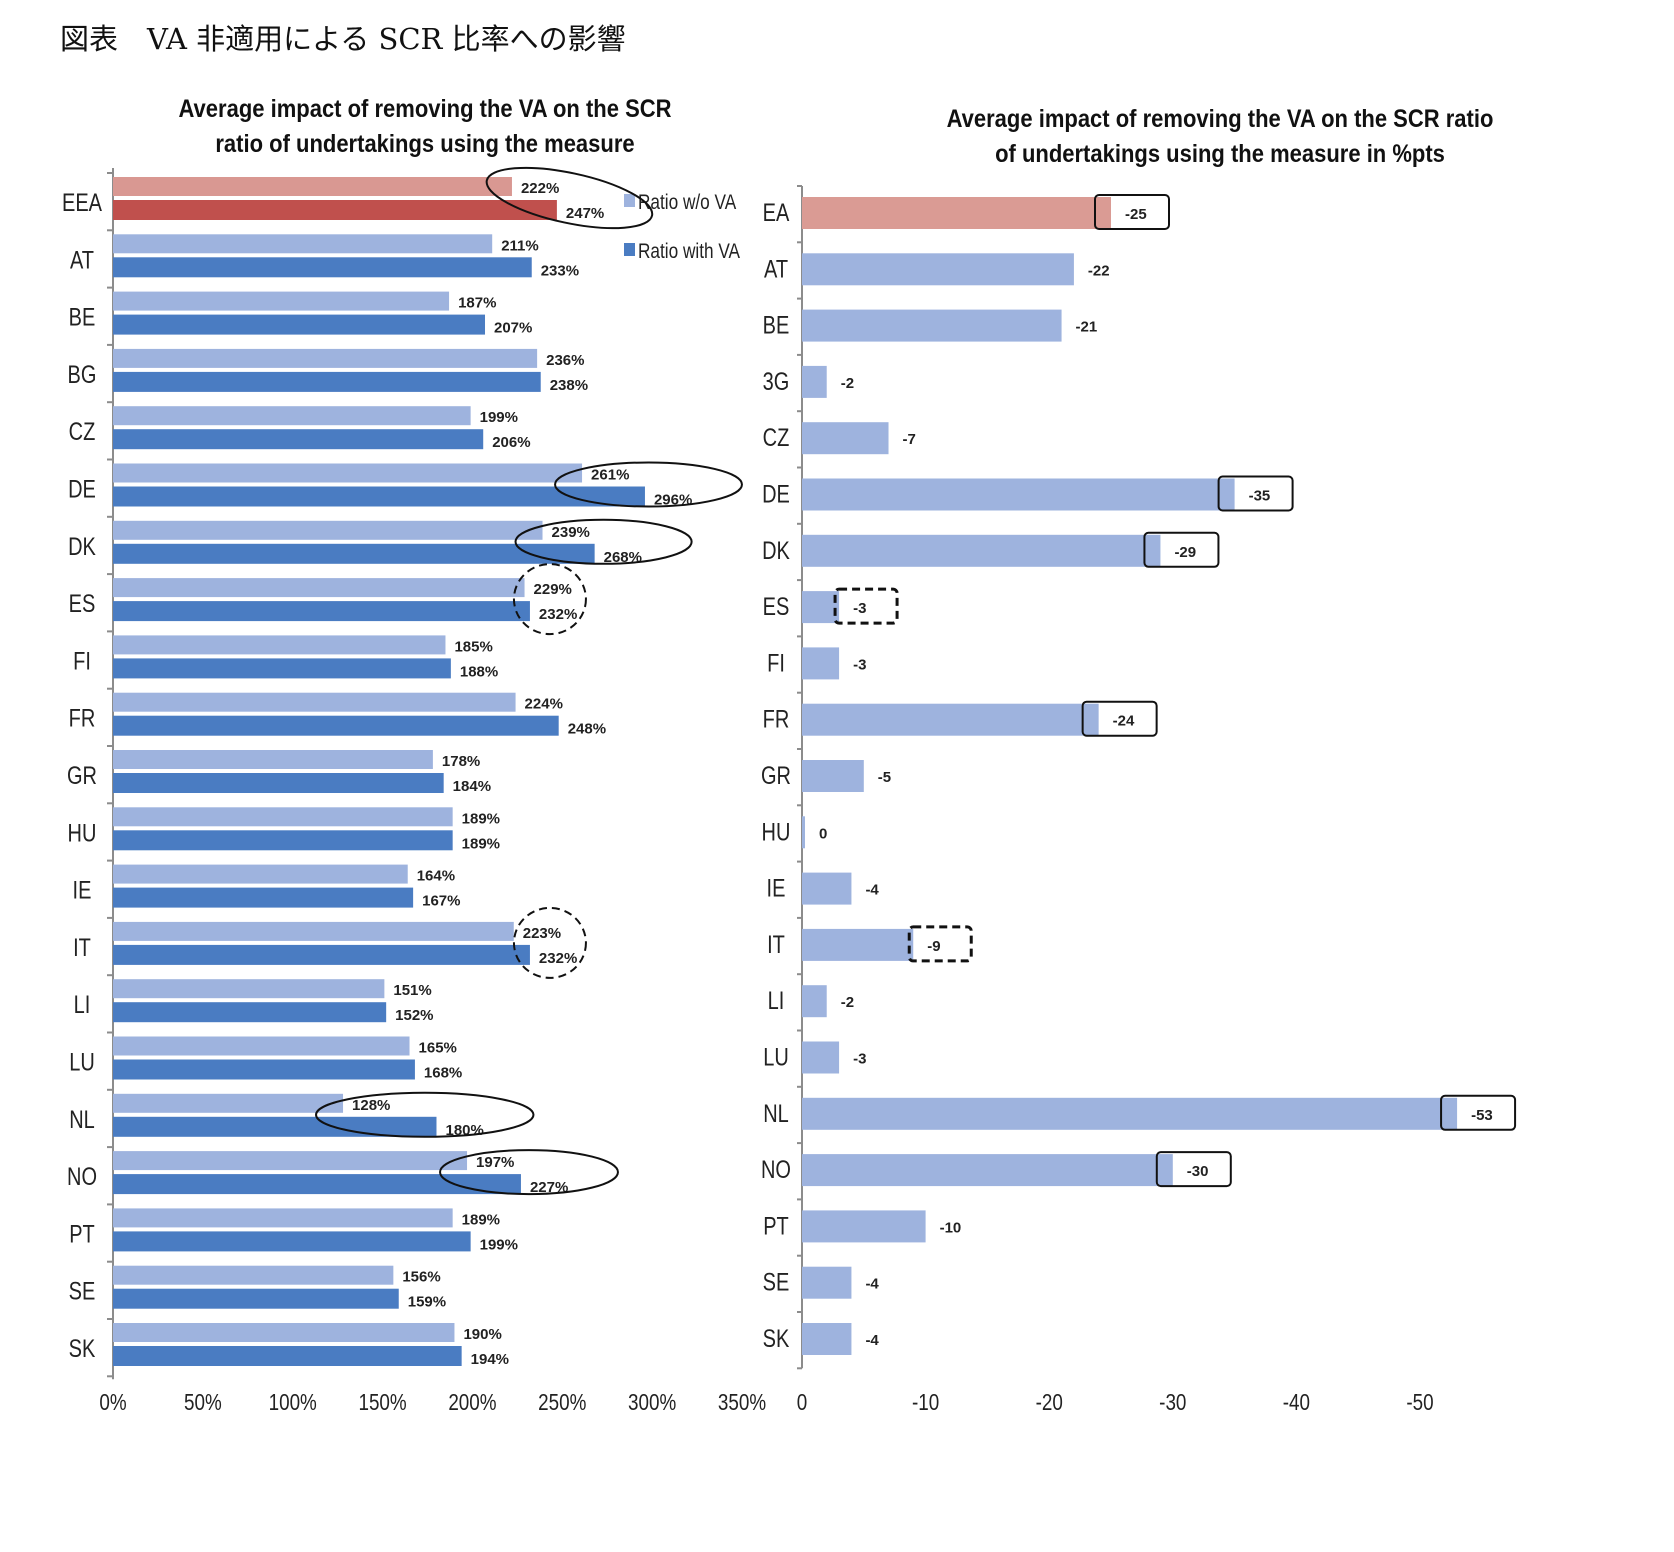 The width and height of the screenshot is (1674, 1552). What do you see at coordinates (742, 1402) in the screenshot?
I see `left-x-tick-label: 350%` at bounding box center [742, 1402].